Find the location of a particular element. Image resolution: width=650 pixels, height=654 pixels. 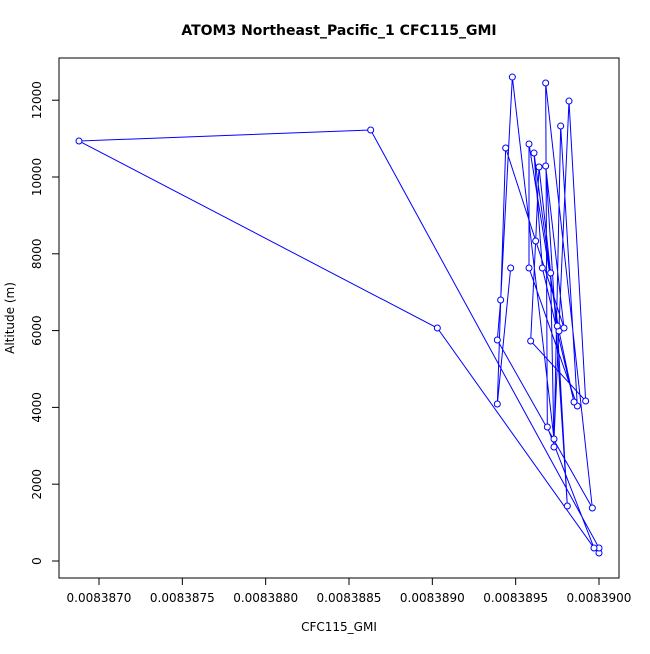

x-tick-label: 0.0083900 is located at coordinates (599, 598).